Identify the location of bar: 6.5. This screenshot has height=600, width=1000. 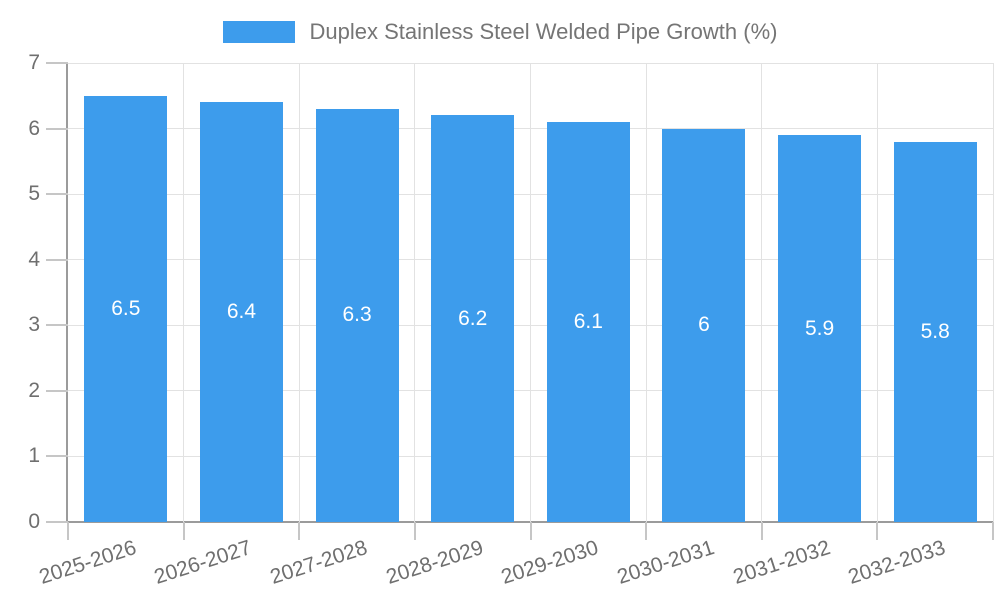
(126, 308).